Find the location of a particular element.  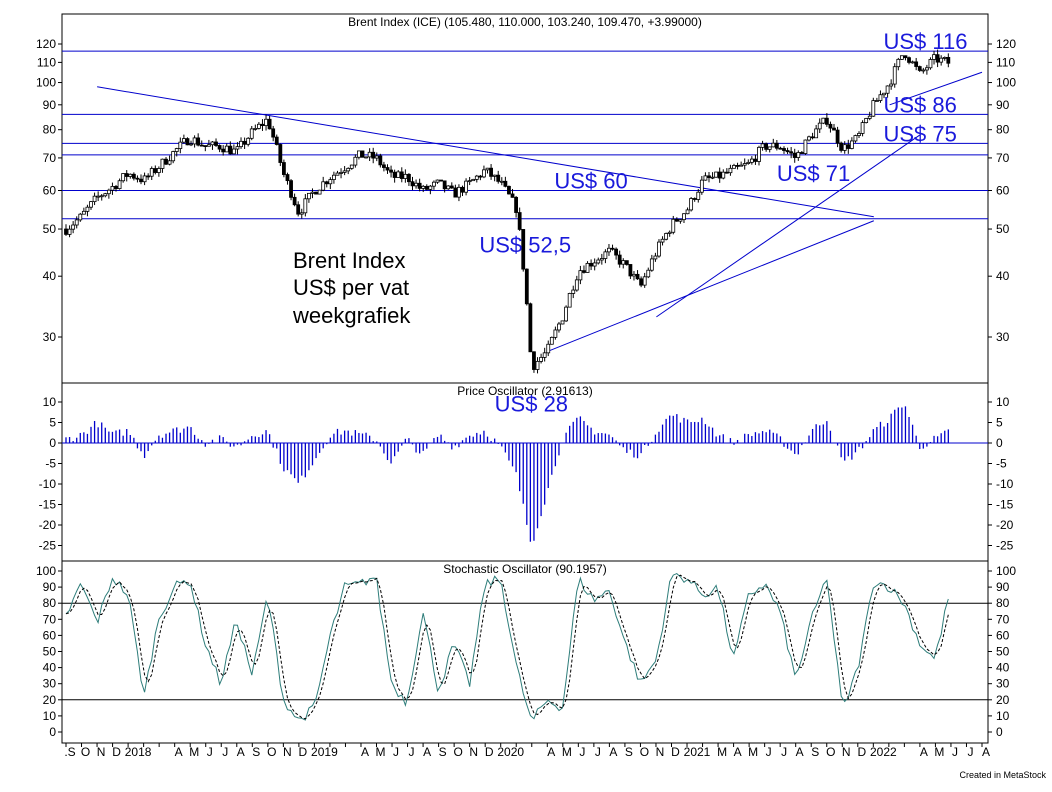

trendline is located at coordinates (711, 286).